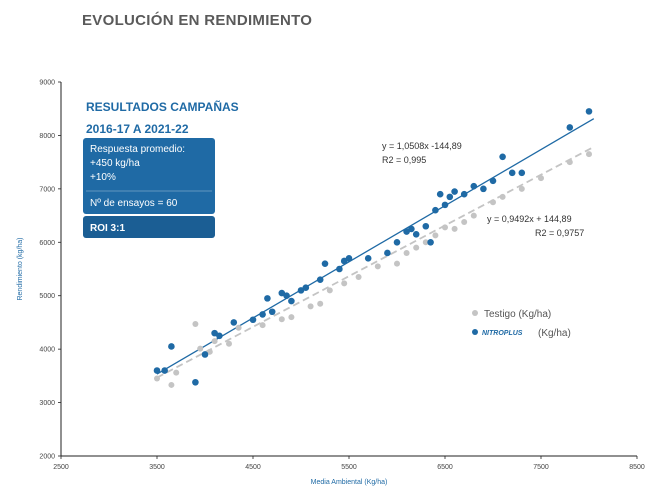 The image size is (657, 500). What do you see at coordinates (137, 129) in the screenshot?
I see `annotation-subtitle: 2016-17 A 2021-22` at bounding box center [137, 129].